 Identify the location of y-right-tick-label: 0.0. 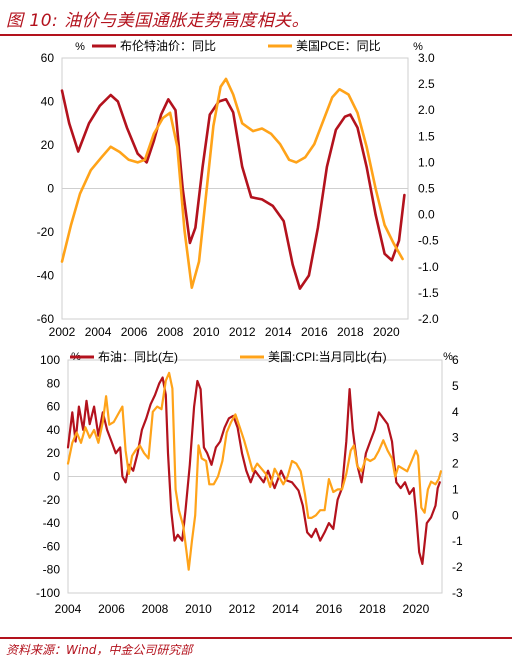
(426, 215).